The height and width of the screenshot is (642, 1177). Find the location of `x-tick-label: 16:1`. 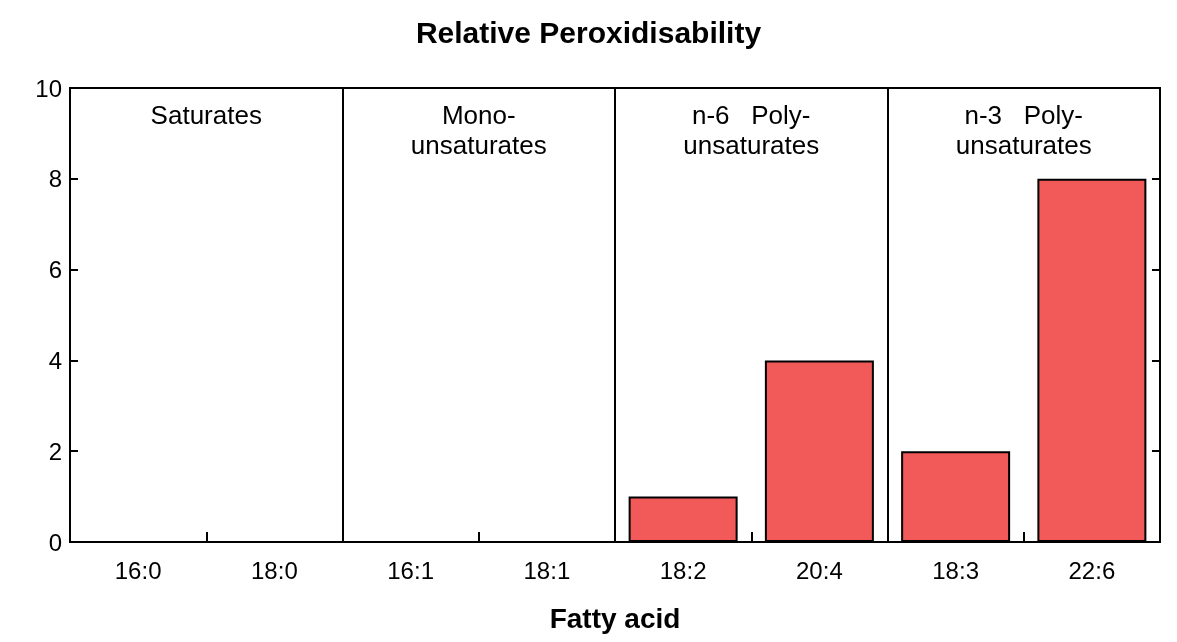

x-tick-label: 16:1 is located at coordinates (410, 570).